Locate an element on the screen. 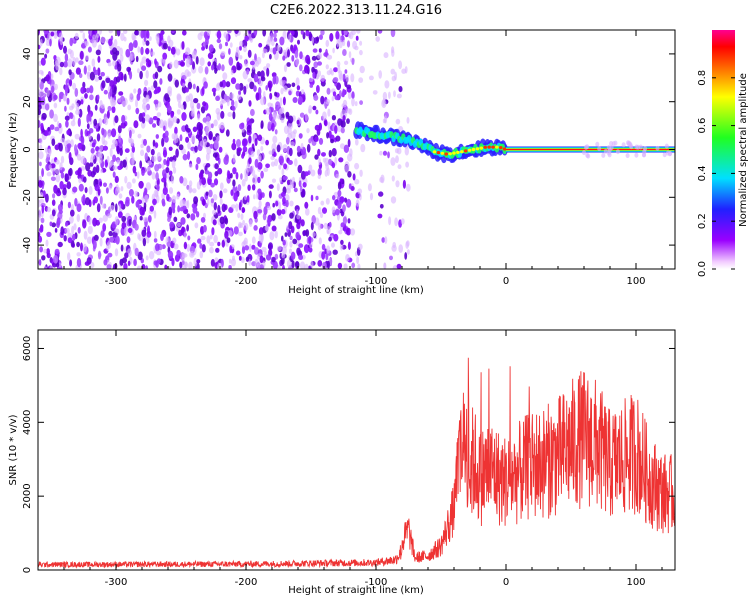 The image size is (750, 600). x-tick-label: -200 is located at coordinates (246, 582).